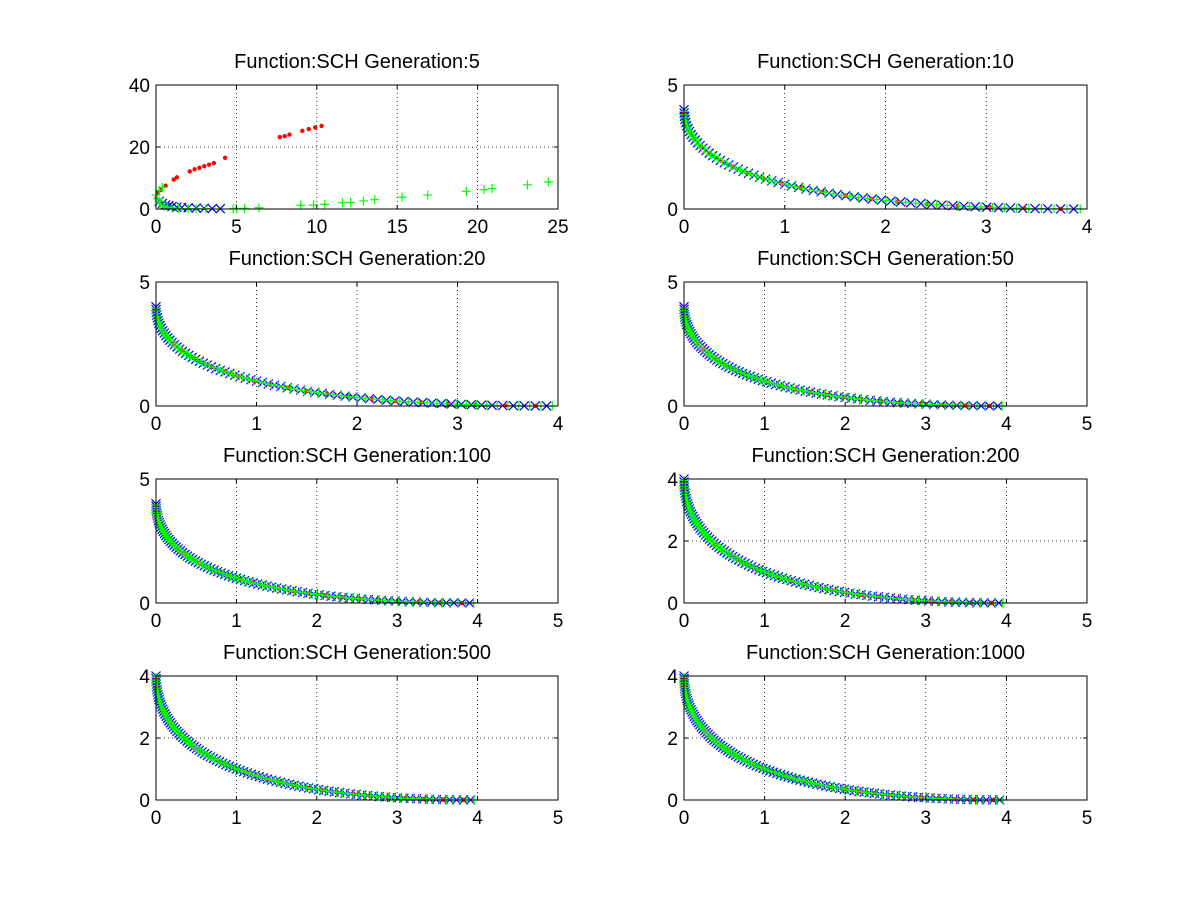  I want to click on x-tick-label: 25, so click(557, 227).